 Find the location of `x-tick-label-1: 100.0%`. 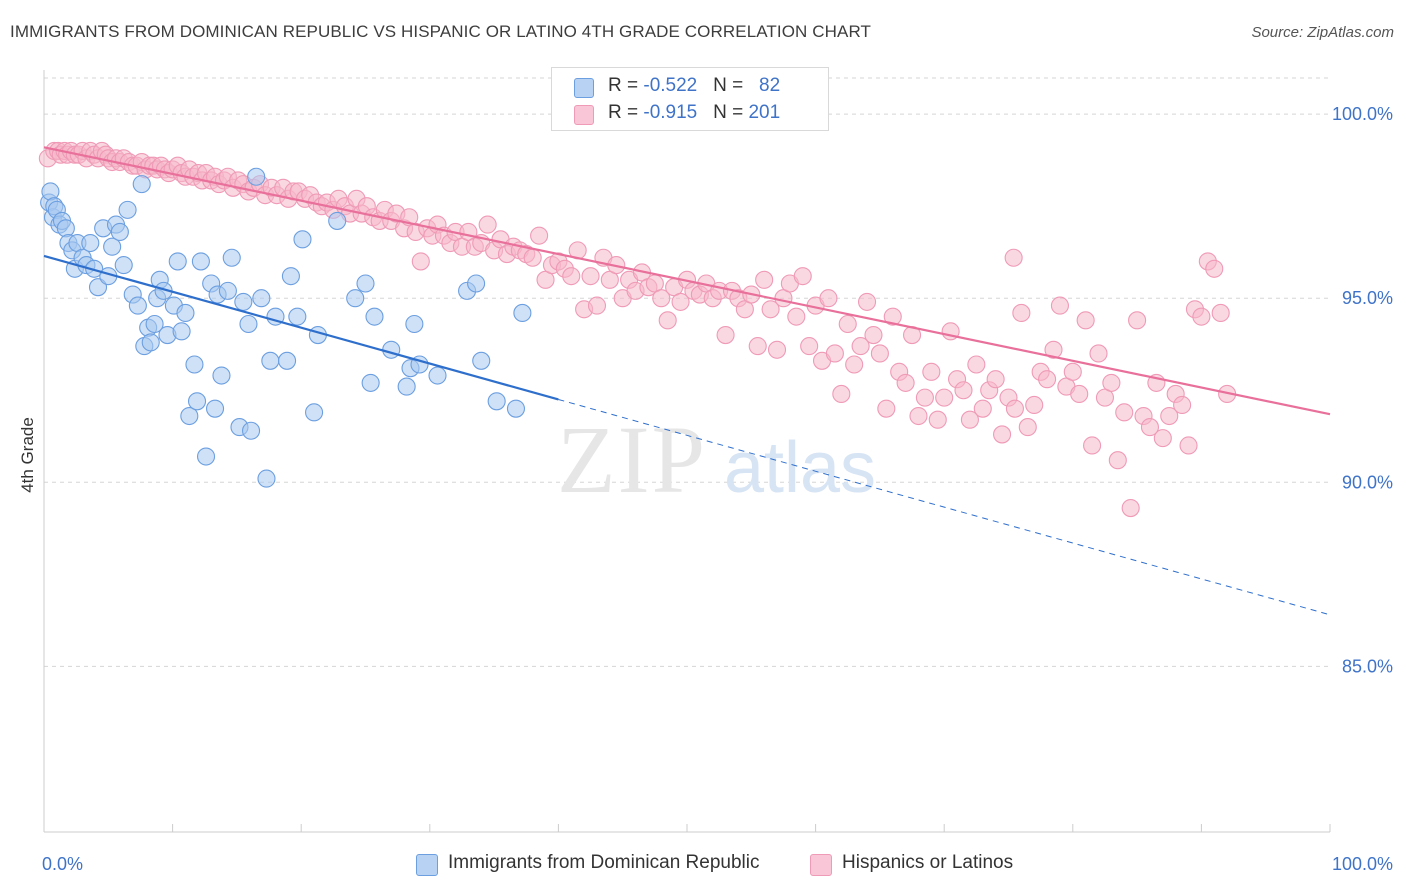

x-tick-label-1: 100.0% is located at coordinates (1362, 864).